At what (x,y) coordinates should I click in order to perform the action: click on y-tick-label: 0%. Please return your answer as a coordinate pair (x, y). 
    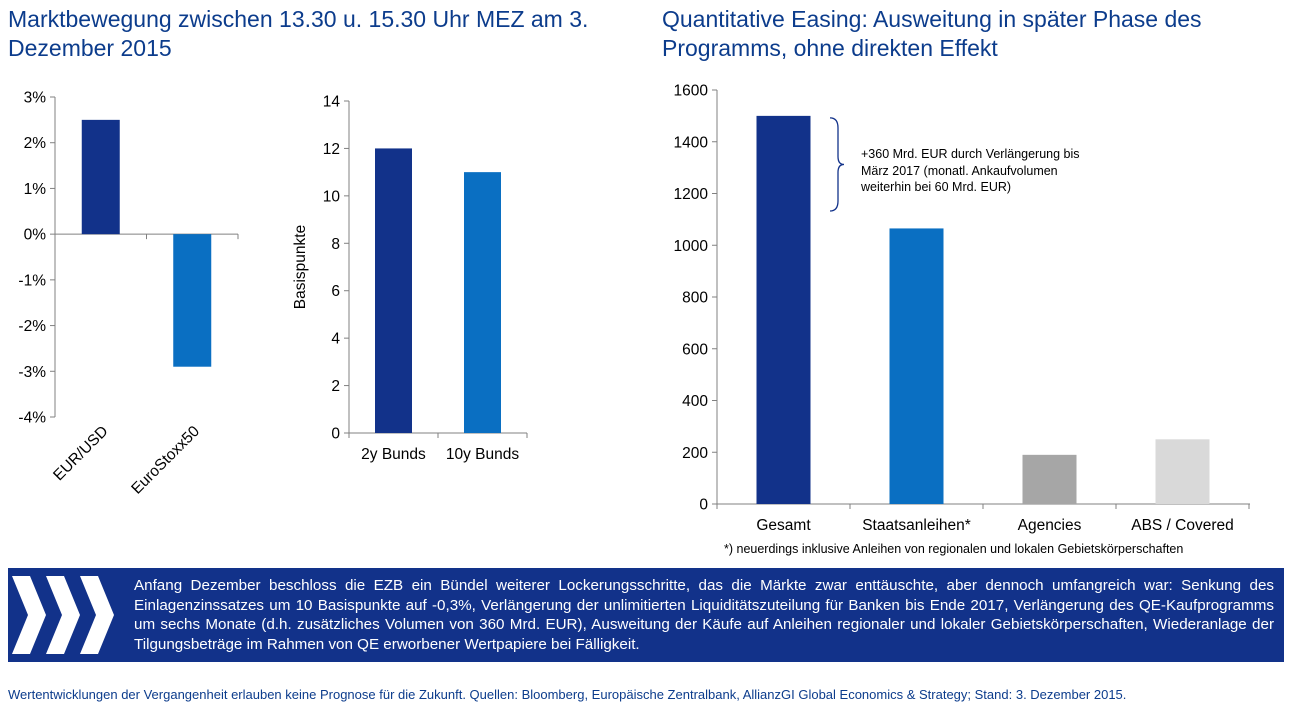
    Looking at the image, I should click on (35, 235).